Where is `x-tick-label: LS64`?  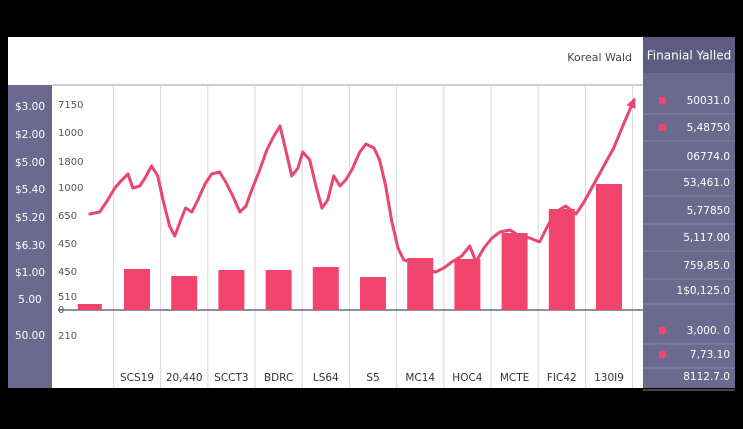
x-tick-label: LS64 is located at coordinates (326, 378).